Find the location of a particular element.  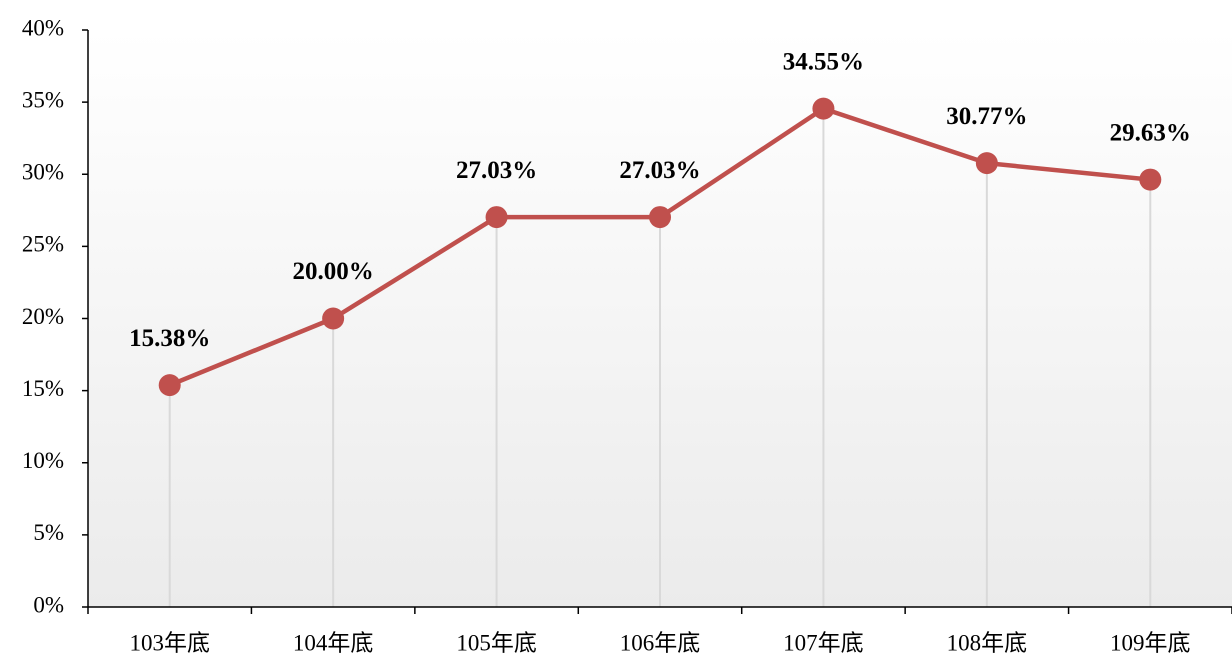

x-tick-label: 108年底 is located at coordinates (987, 642).